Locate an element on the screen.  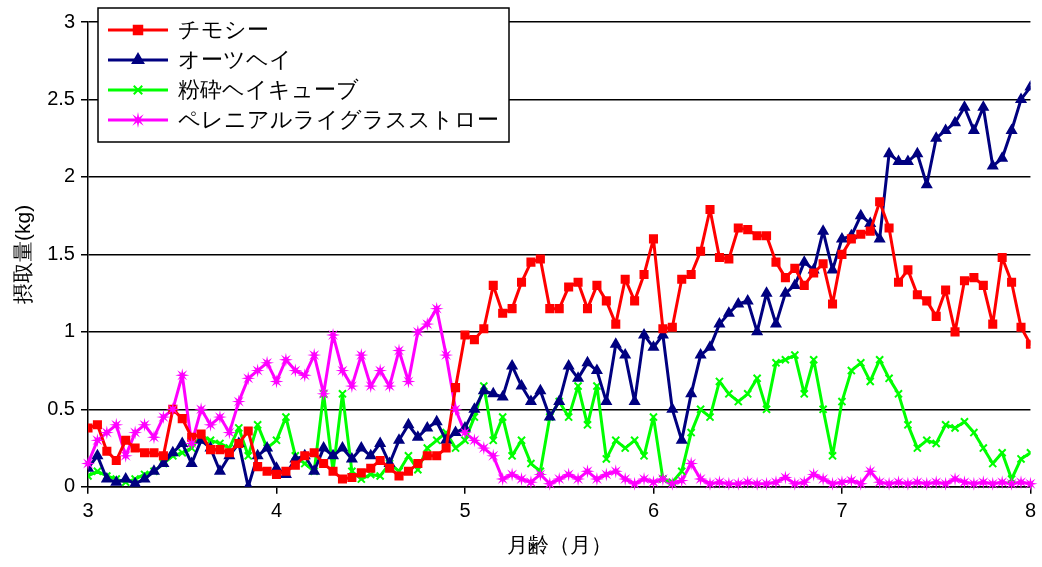
y-tick-label: 0.5 is located at coordinates (61, 407).